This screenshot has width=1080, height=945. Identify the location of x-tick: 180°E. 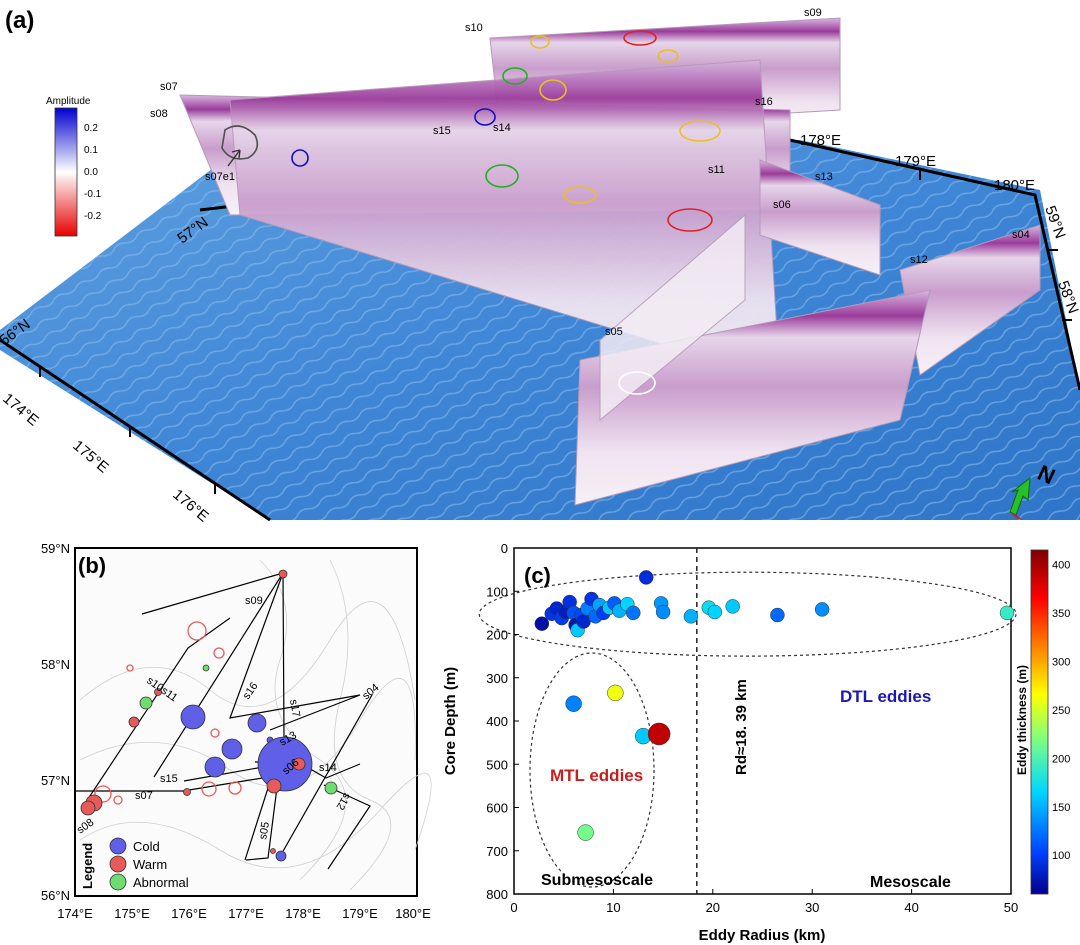
(413, 913).